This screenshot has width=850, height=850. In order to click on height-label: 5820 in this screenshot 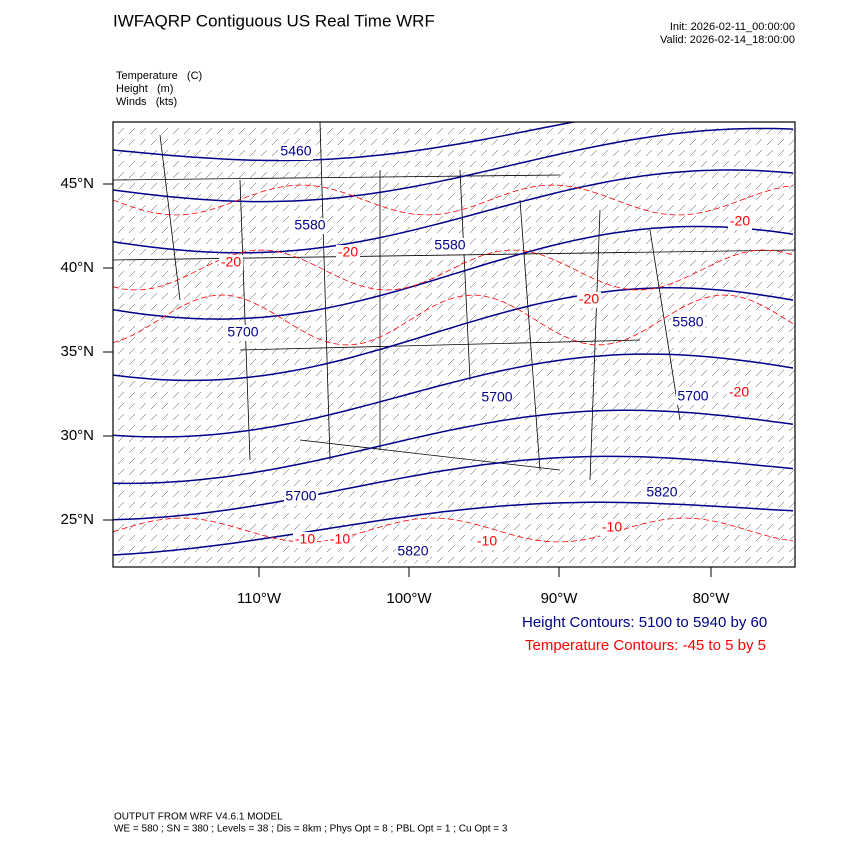, I will do `click(412, 551)`.